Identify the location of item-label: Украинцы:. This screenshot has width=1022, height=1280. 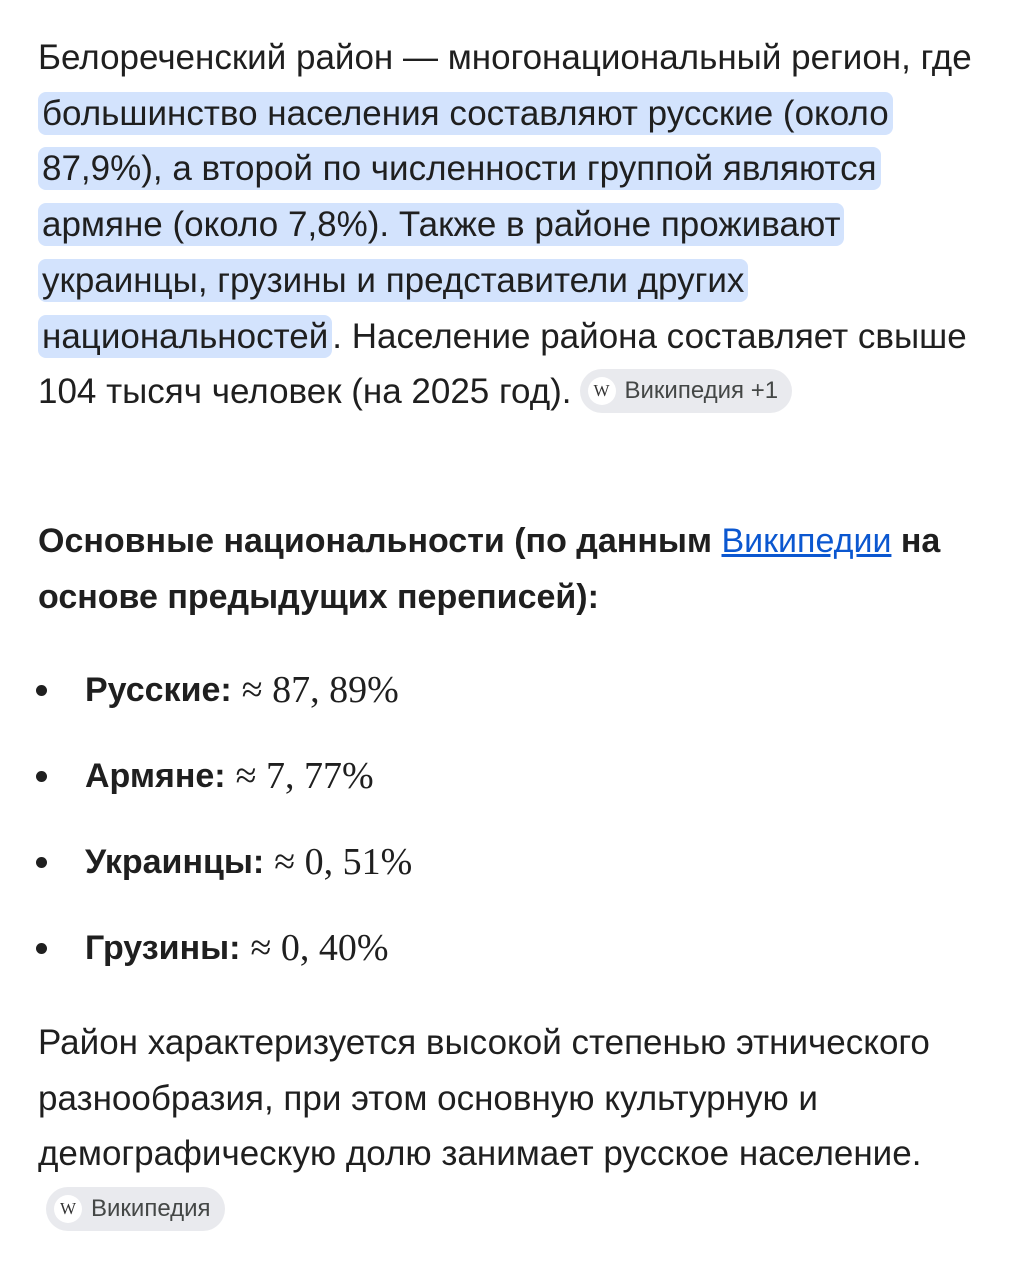
(175, 861).